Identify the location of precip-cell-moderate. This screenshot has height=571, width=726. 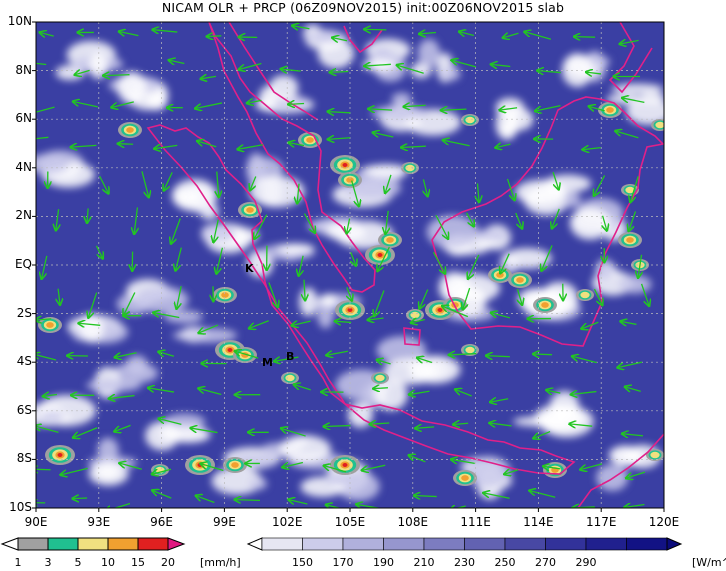
(520, 14).